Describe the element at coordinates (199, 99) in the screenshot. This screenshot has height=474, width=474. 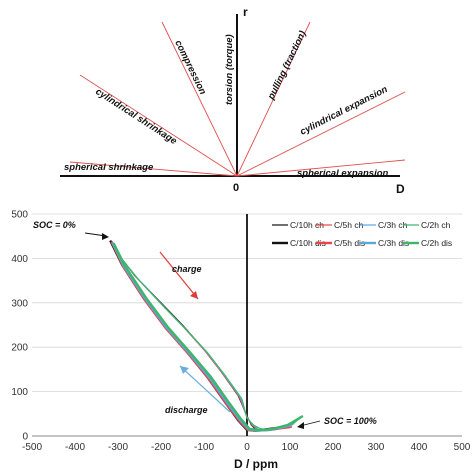
I see `ray-compression` at that location.